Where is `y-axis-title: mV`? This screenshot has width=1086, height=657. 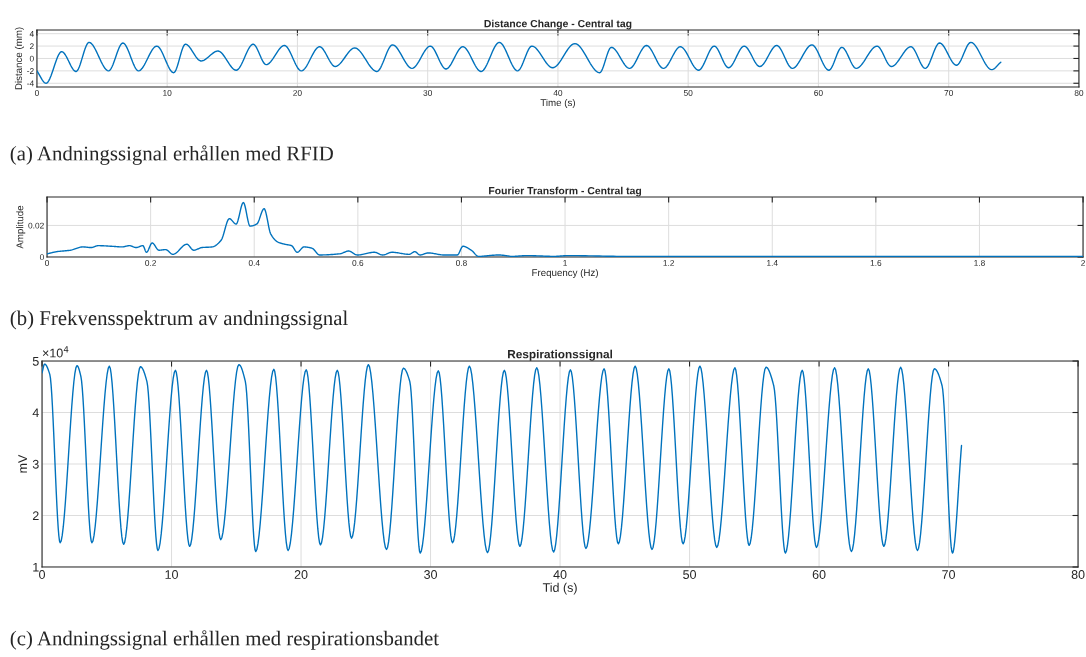 y-axis-title: mV is located at coordinates (22, 463).